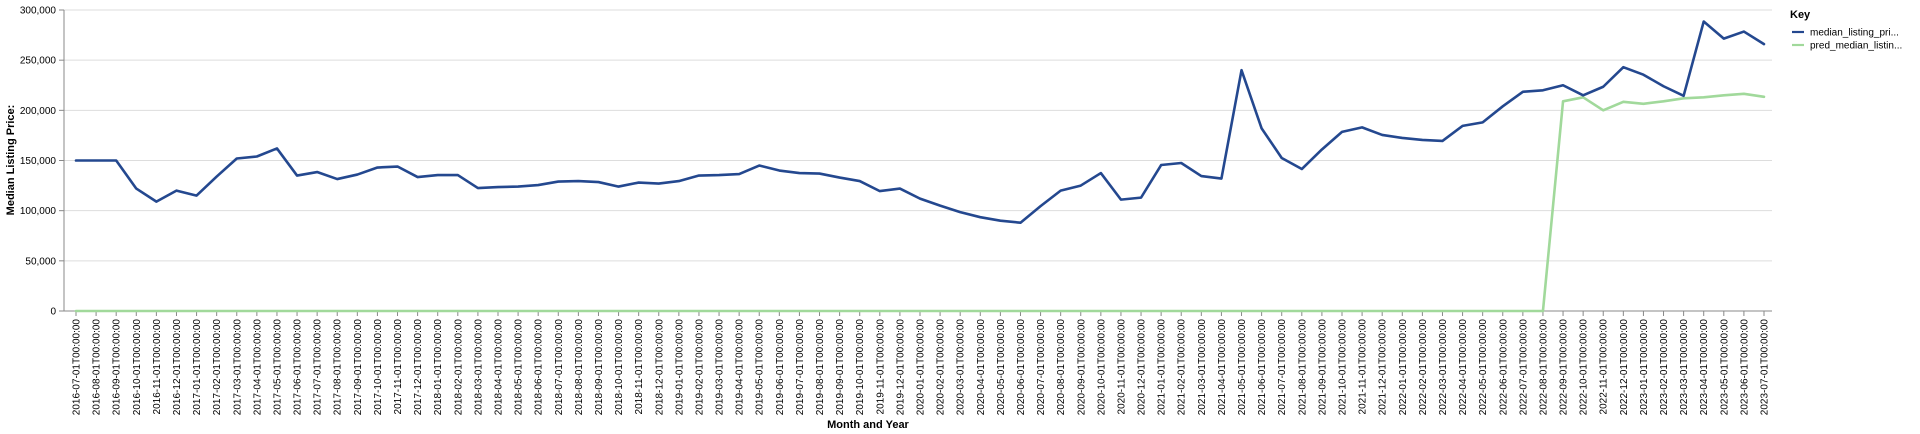 This screenshot has width=1920, height=434. Describe the element at coordinates (981, 367) in the screenshot. I see `x-tick-label: 2020-04-01T00:00:00` at that location.